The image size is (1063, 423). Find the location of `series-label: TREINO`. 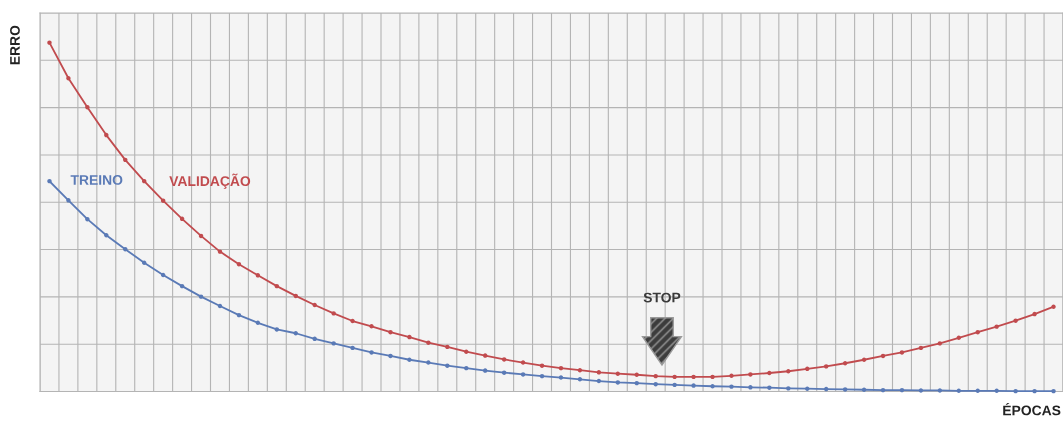

series-label: TREINO is located at coordinates (96, 180).